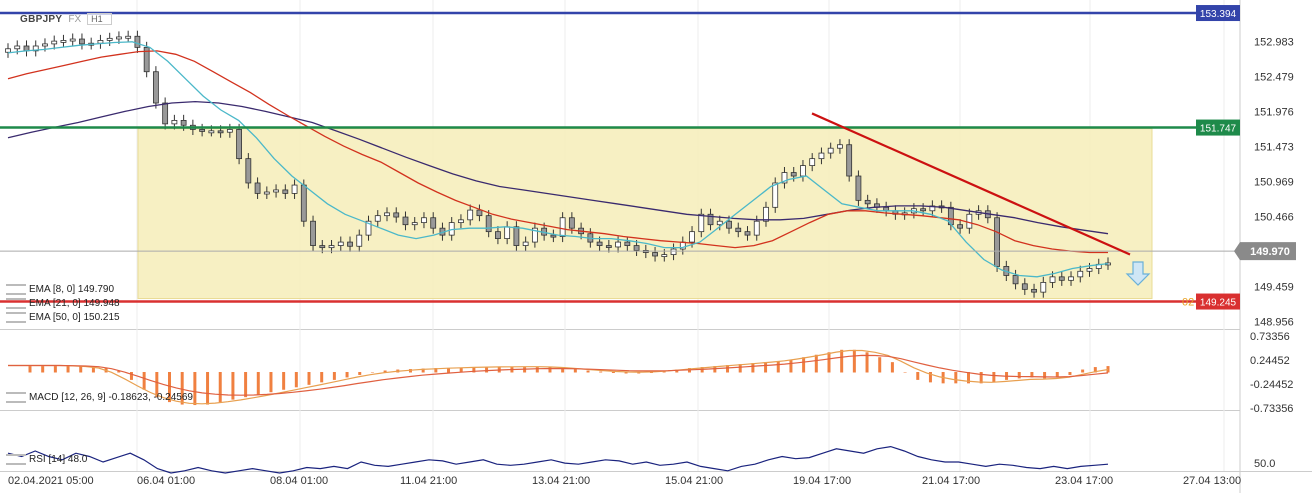  I want to click on label-151747-bg, so click(1218, 127).